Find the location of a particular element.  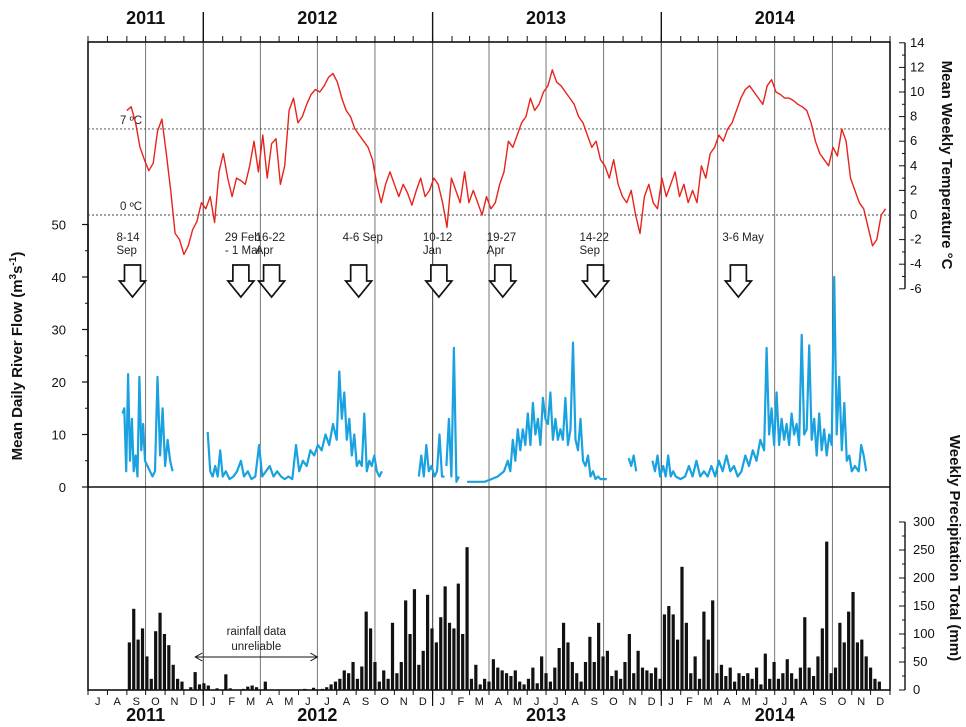

arrowhead-right is located at coordinates (314, 657).